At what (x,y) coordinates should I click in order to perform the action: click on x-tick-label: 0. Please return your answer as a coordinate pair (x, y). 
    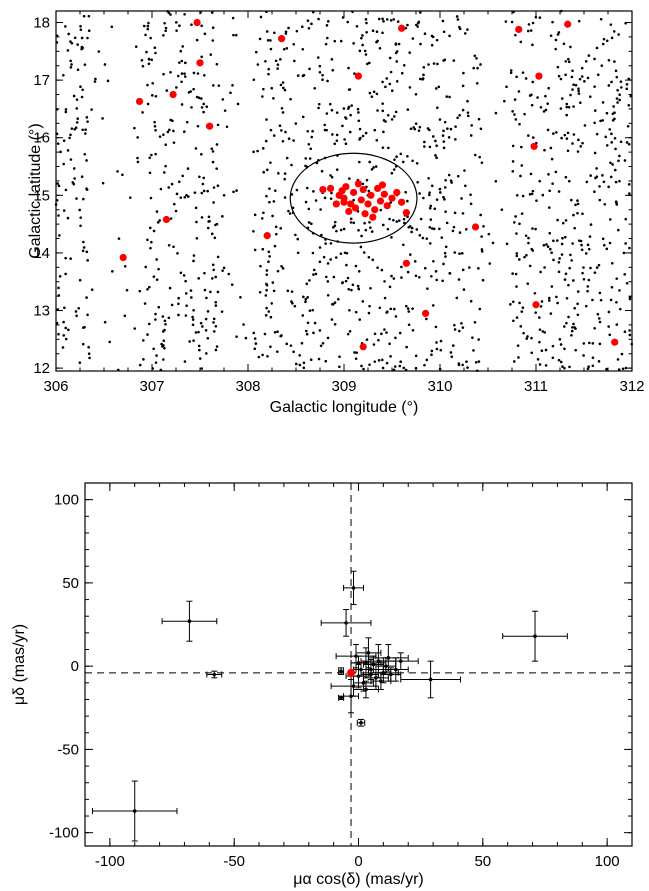
    Looking at the image, I should click on (358, 861).